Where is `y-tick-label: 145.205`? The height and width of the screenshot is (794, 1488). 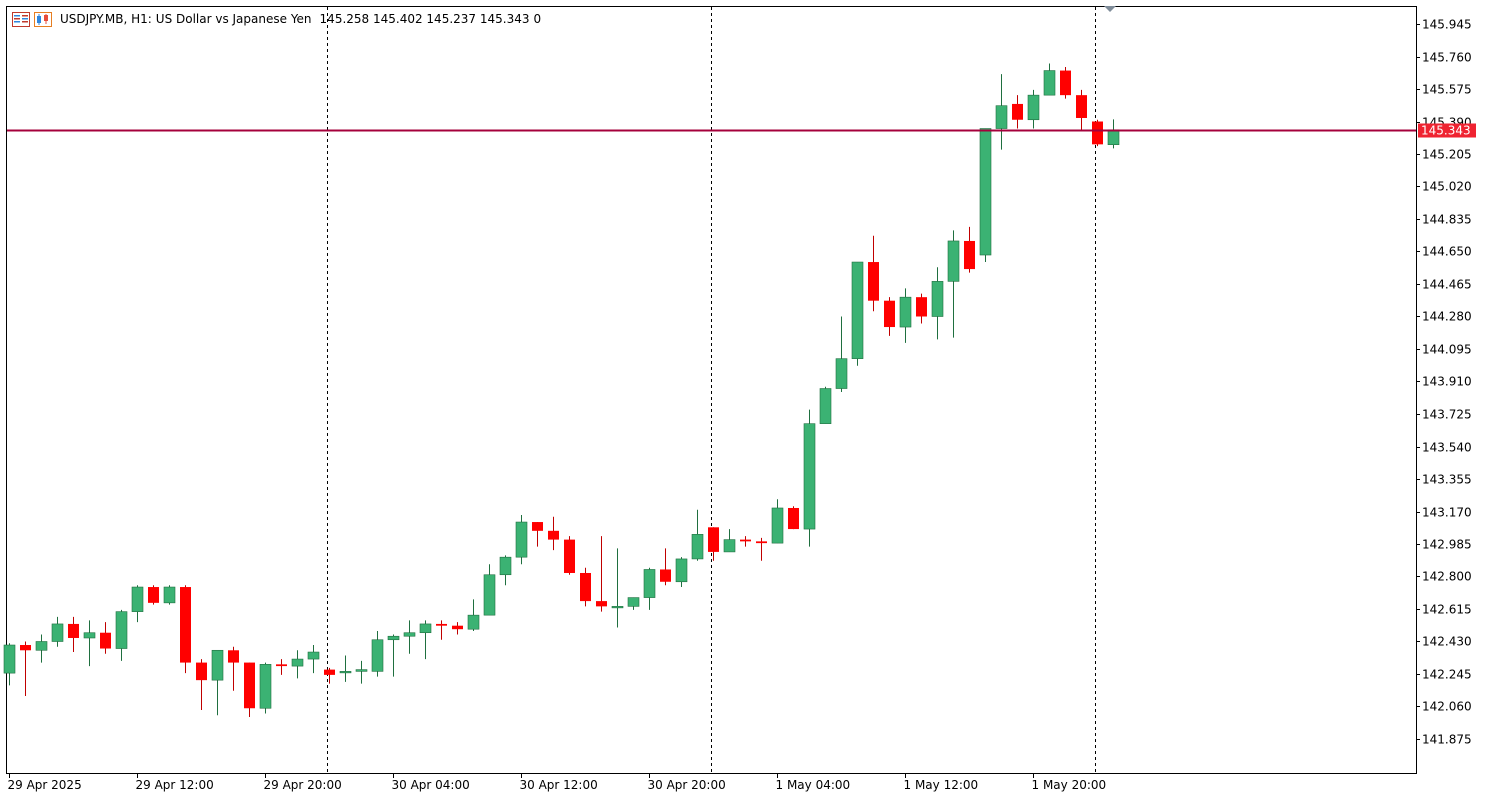
y-tick-label: 145.205 is located at coordinates (1447, 155).